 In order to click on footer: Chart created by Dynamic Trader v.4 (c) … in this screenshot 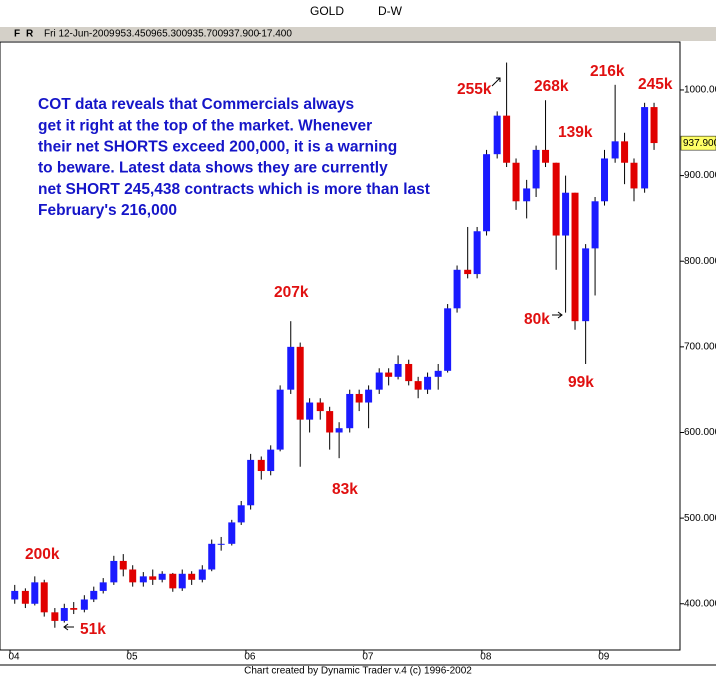, I will do `click(358, 671)`.